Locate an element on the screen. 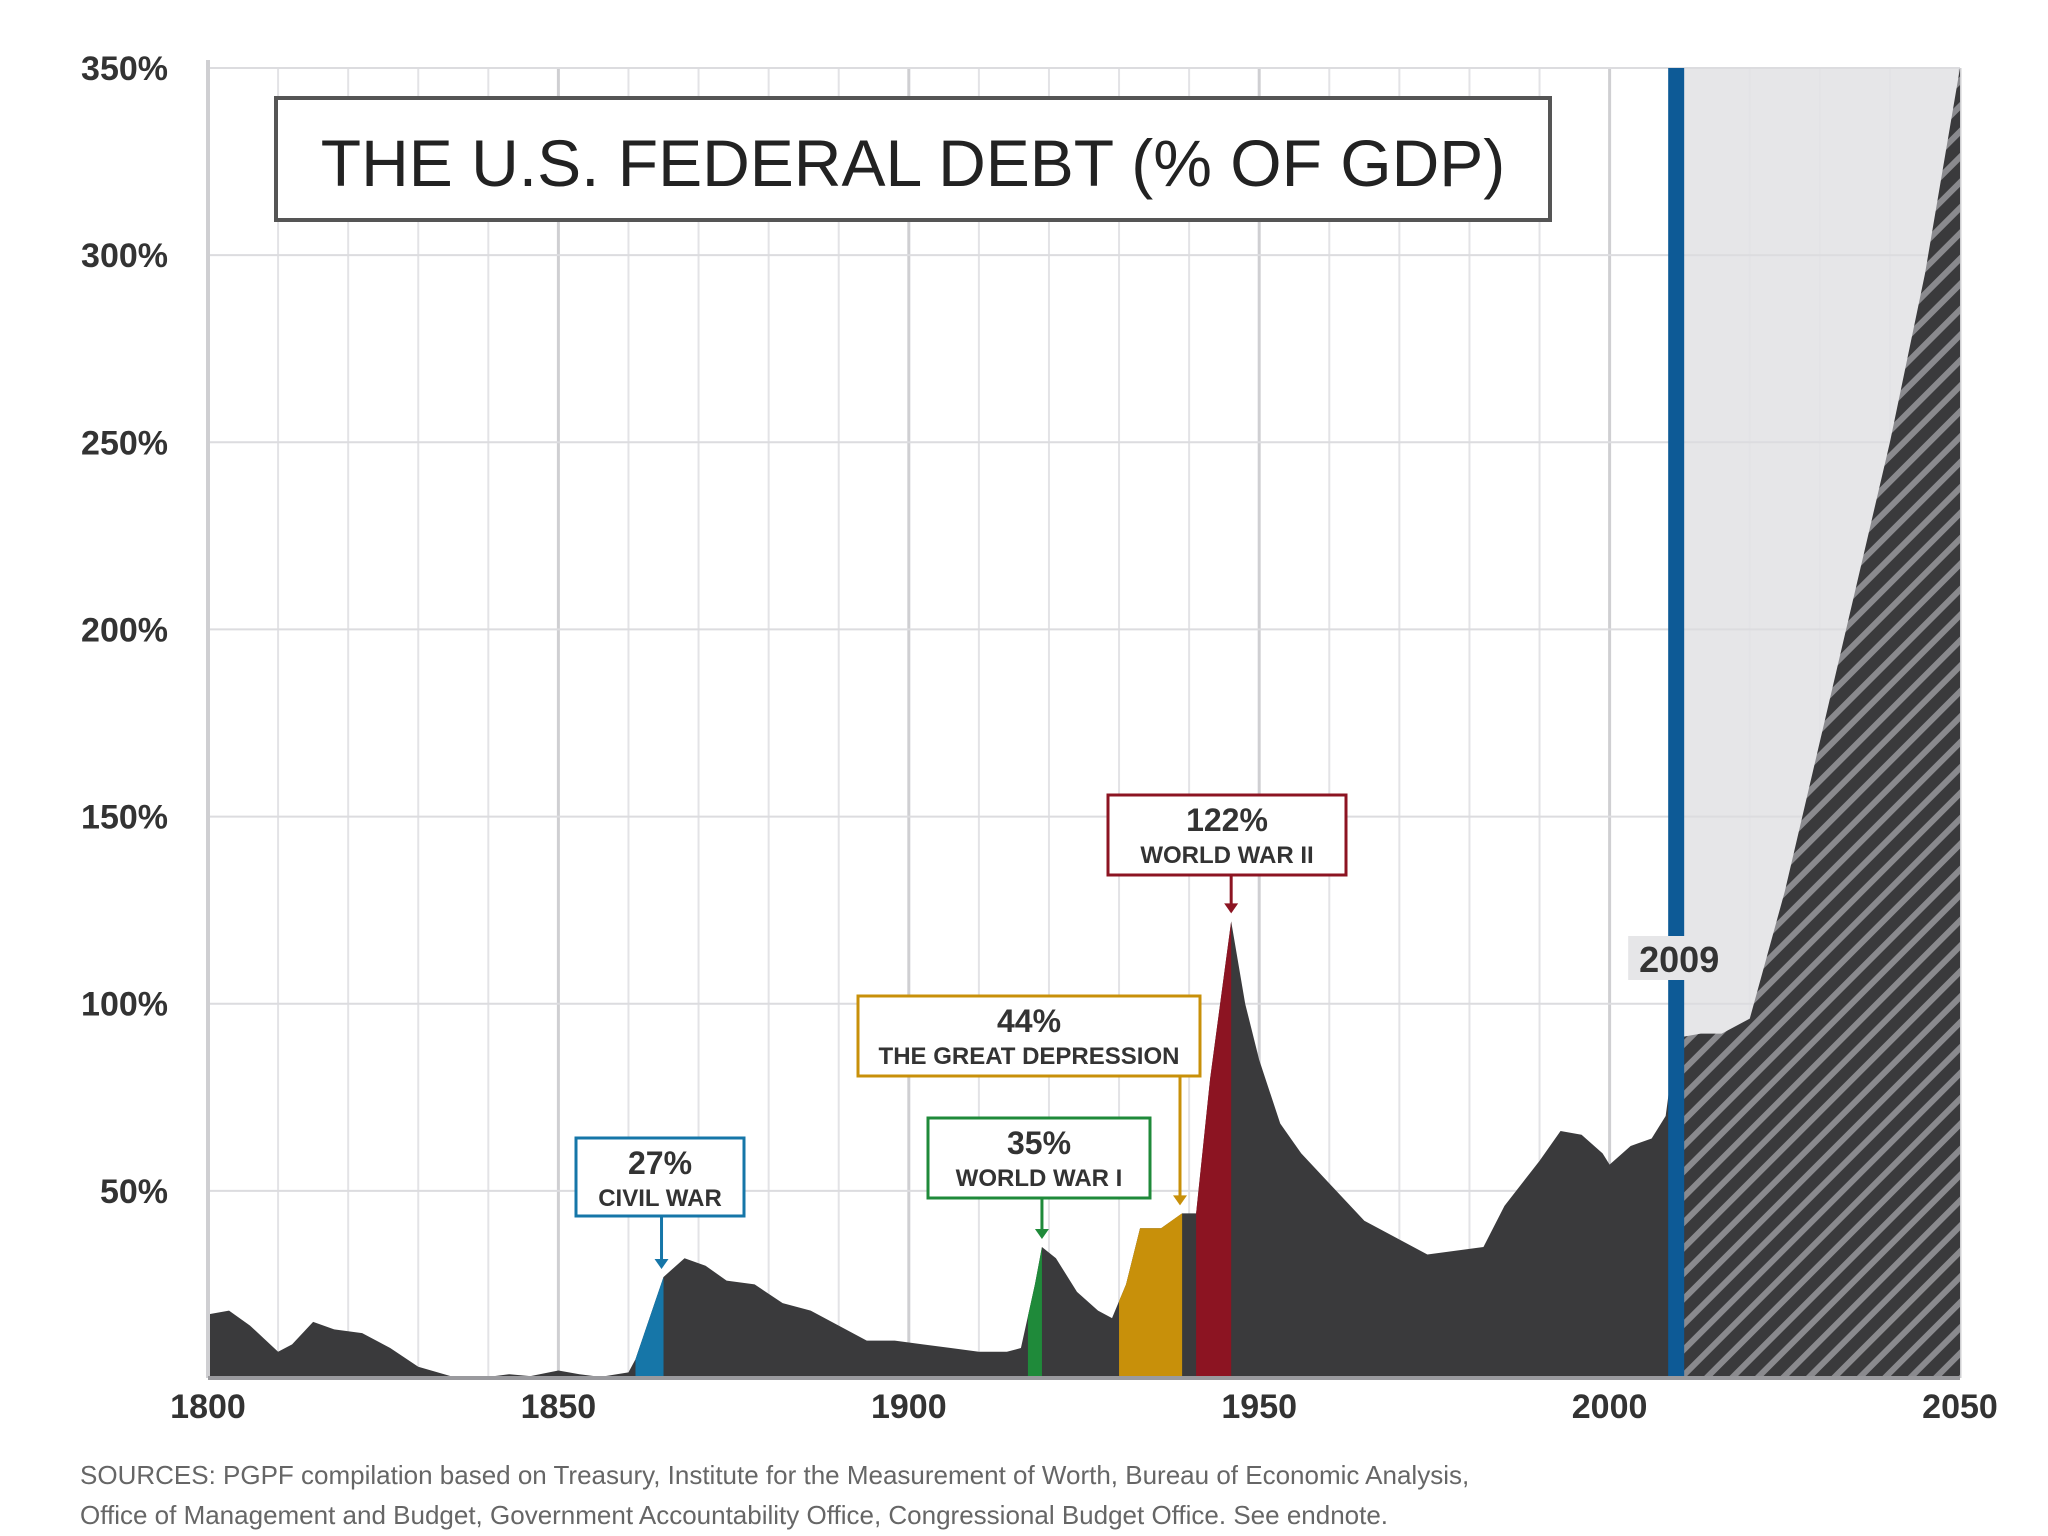 This screenshot has height=1536, width=2048. y-tick-label: 200% is located at coordinates (124, 630).